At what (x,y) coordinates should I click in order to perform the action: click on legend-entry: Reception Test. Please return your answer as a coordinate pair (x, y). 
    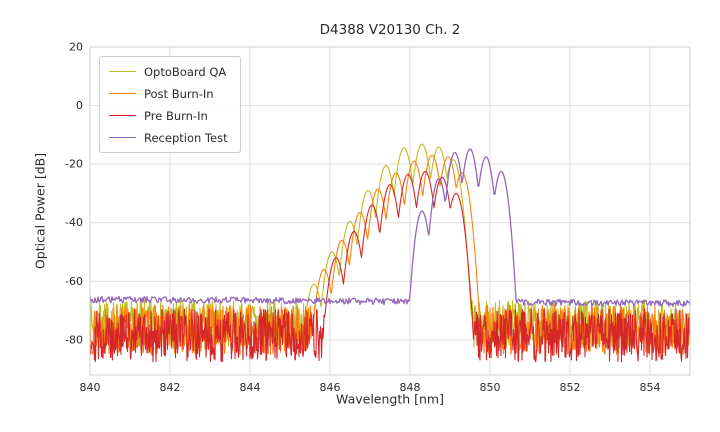
    Looking at the image, I should click on (168, 137).